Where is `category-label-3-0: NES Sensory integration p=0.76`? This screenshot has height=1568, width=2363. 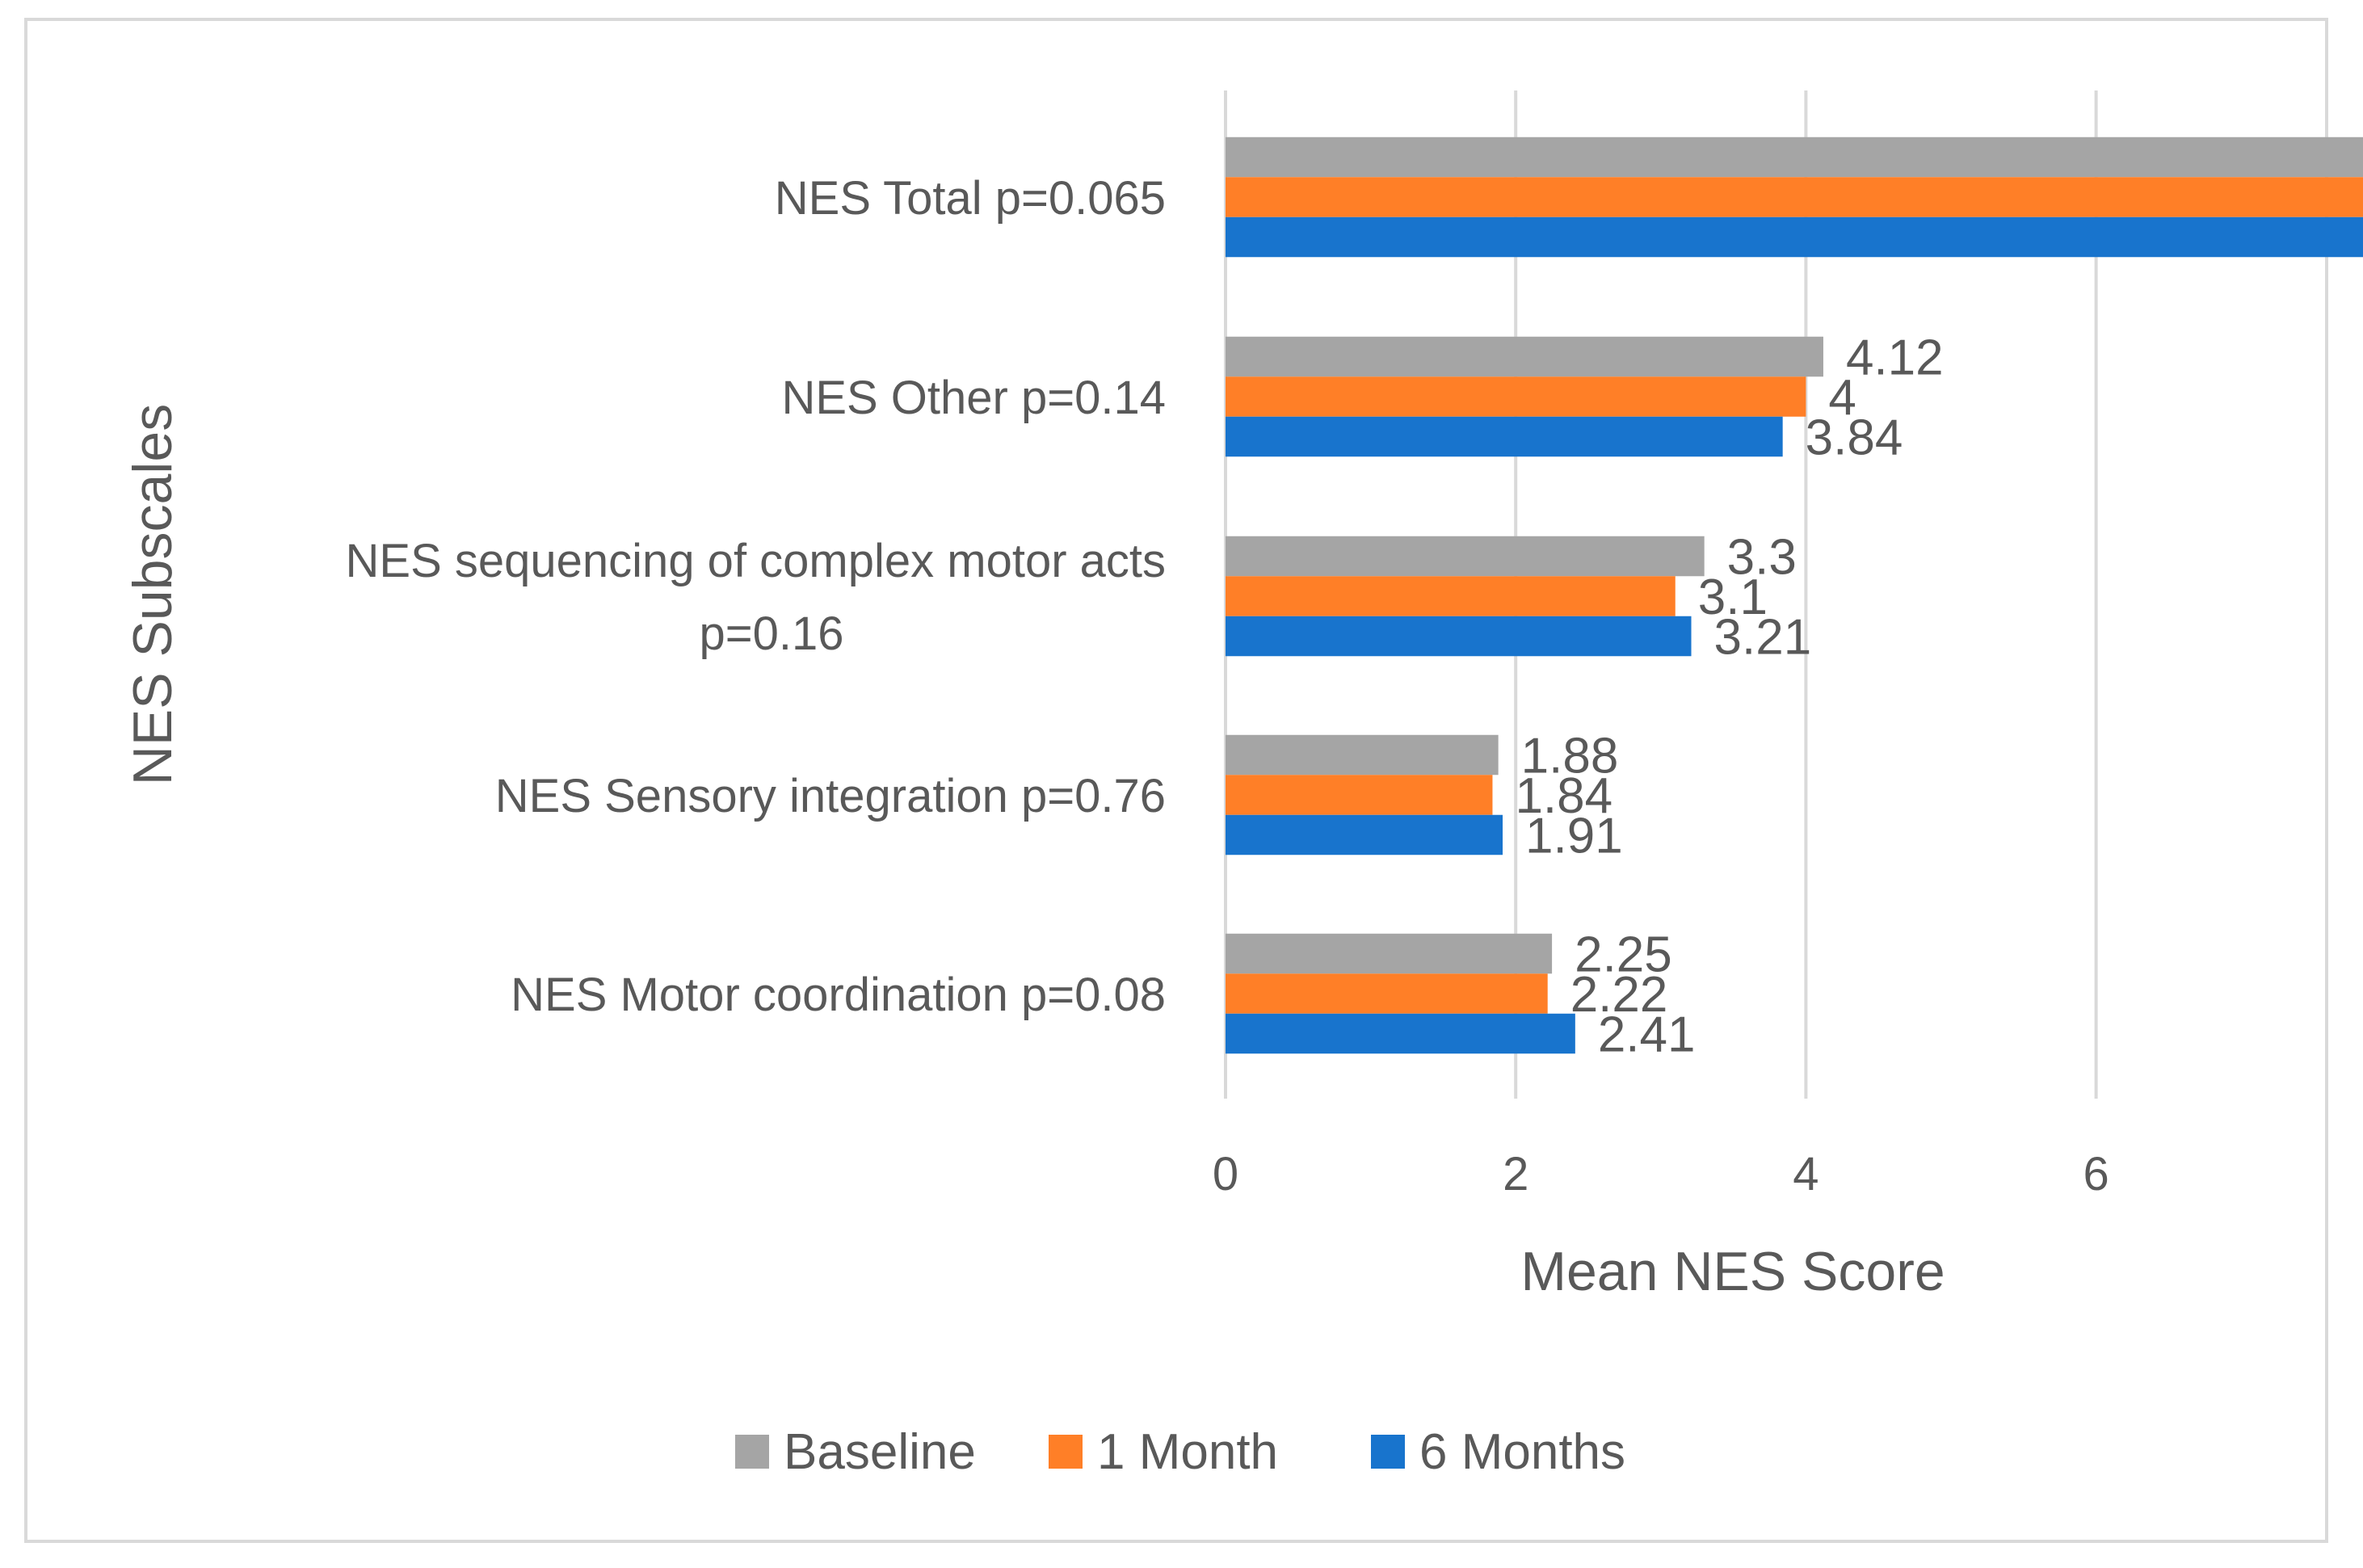 category-label-3-0: NES Sensory integration p=0.76 is located at coordinates (830, 796).